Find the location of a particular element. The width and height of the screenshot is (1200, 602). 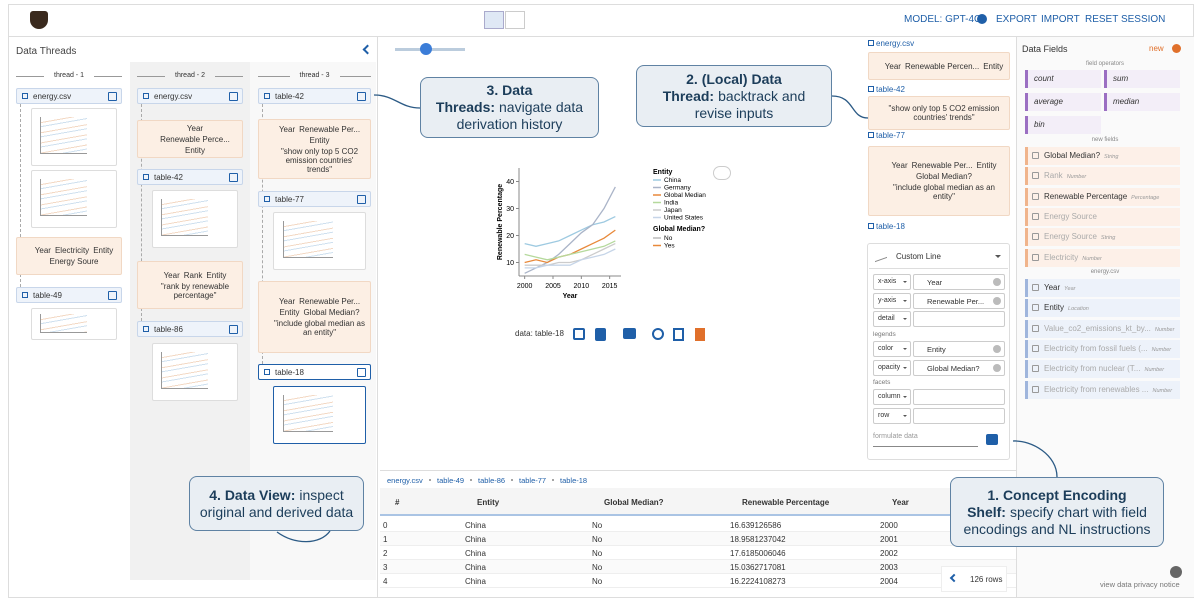

field-item: Global Median? String is located at coordinates (1102, 156).